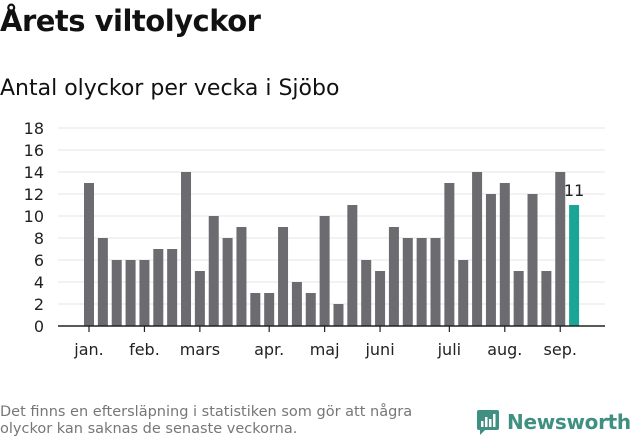 The image size is (631, 439). I want to click on y-tick-label: 12, so click(34, 194).